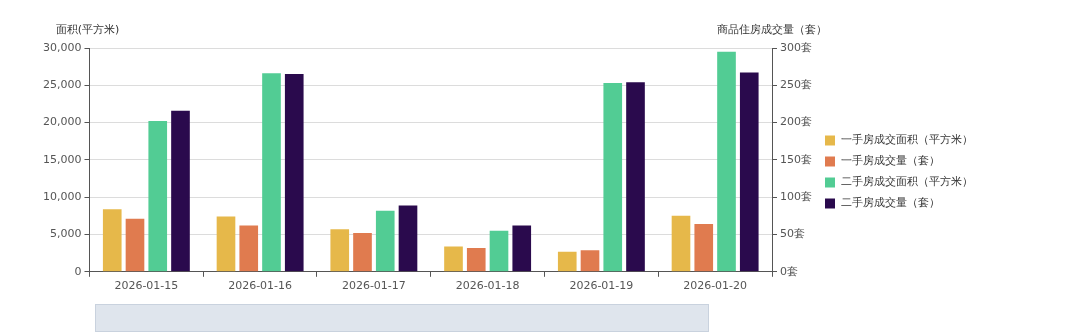 This screenshot has height=332, width=1080. I want to click on legend-label: 一手房成交量（套）, so click(890, 161).